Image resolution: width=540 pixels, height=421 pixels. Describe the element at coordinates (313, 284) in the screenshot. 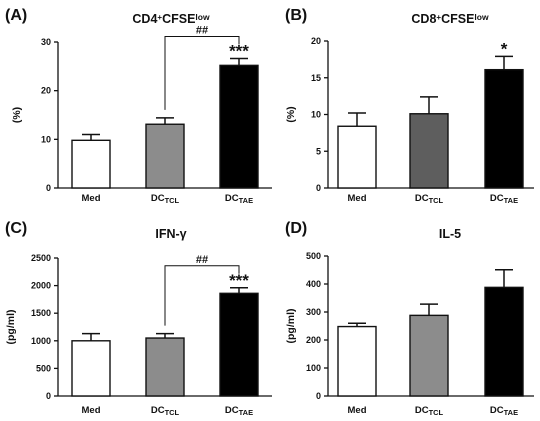

I see `y-tick-label: 400` at that location.